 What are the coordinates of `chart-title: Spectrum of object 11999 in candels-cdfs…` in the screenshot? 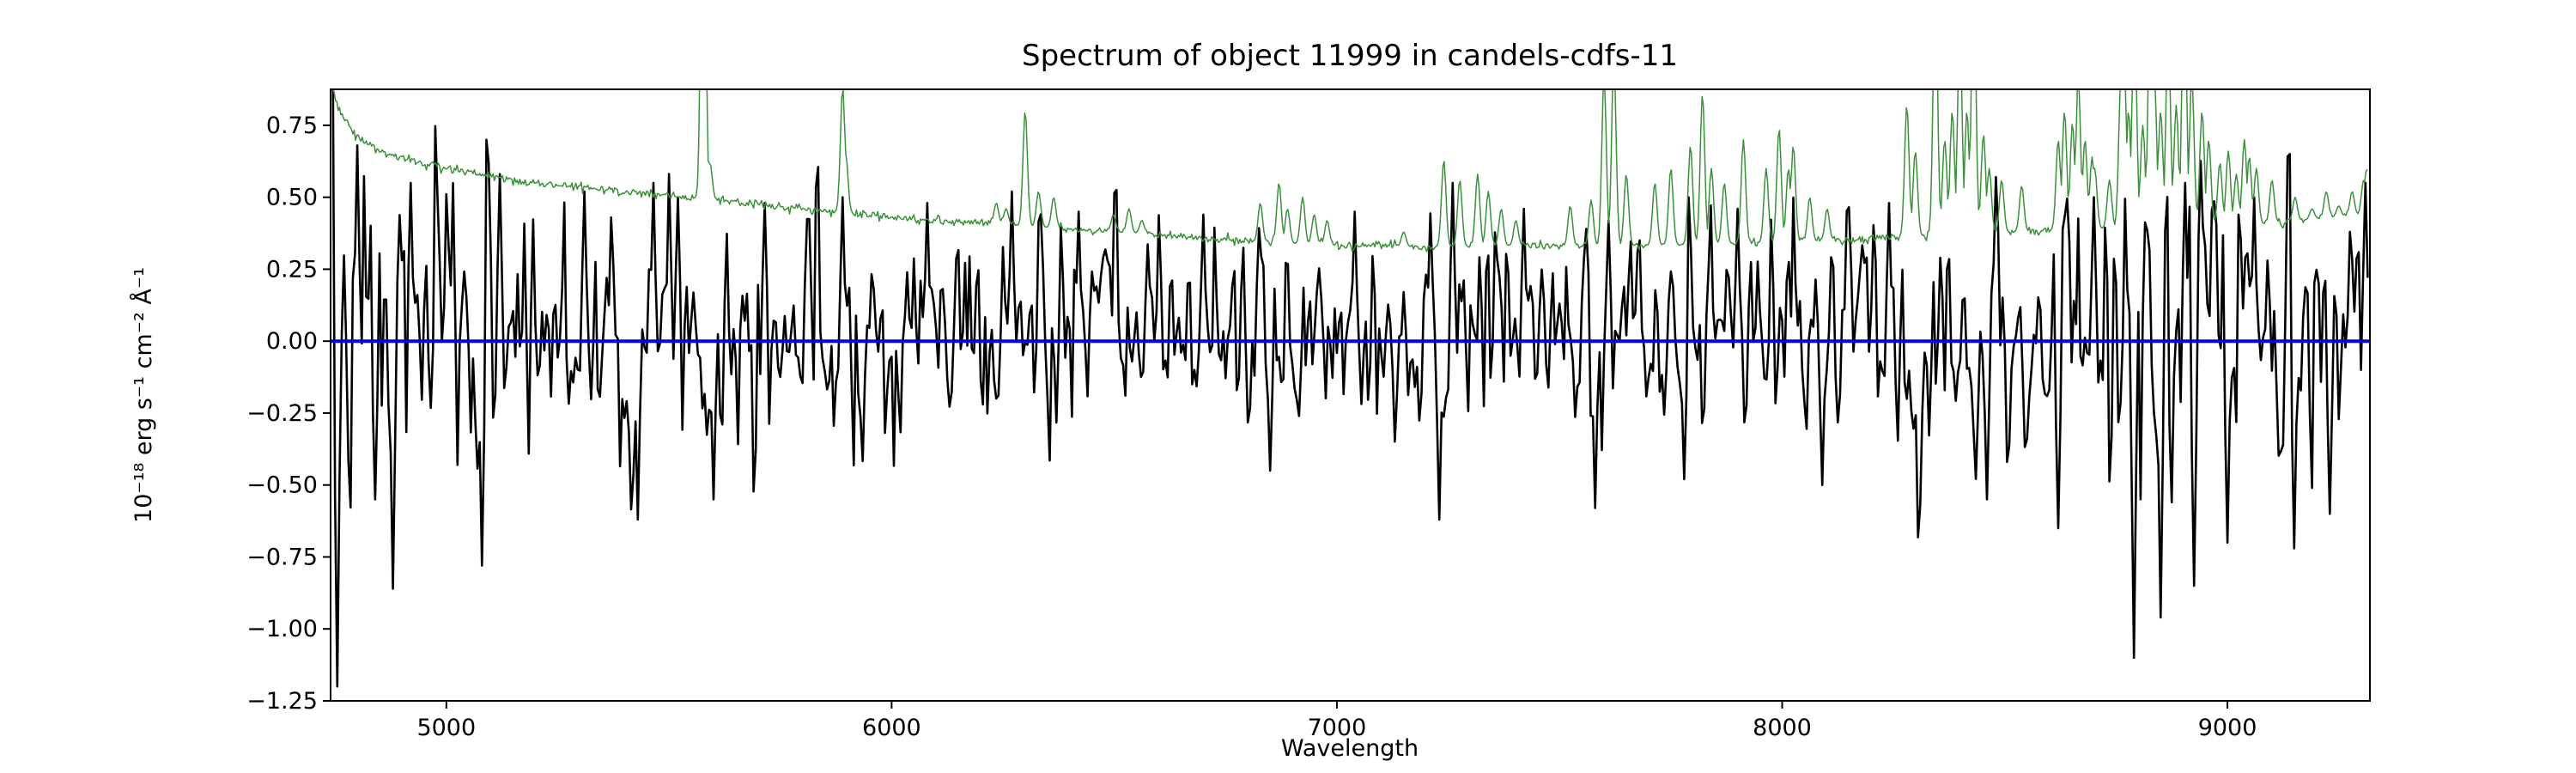 It's located at (1350, 56).